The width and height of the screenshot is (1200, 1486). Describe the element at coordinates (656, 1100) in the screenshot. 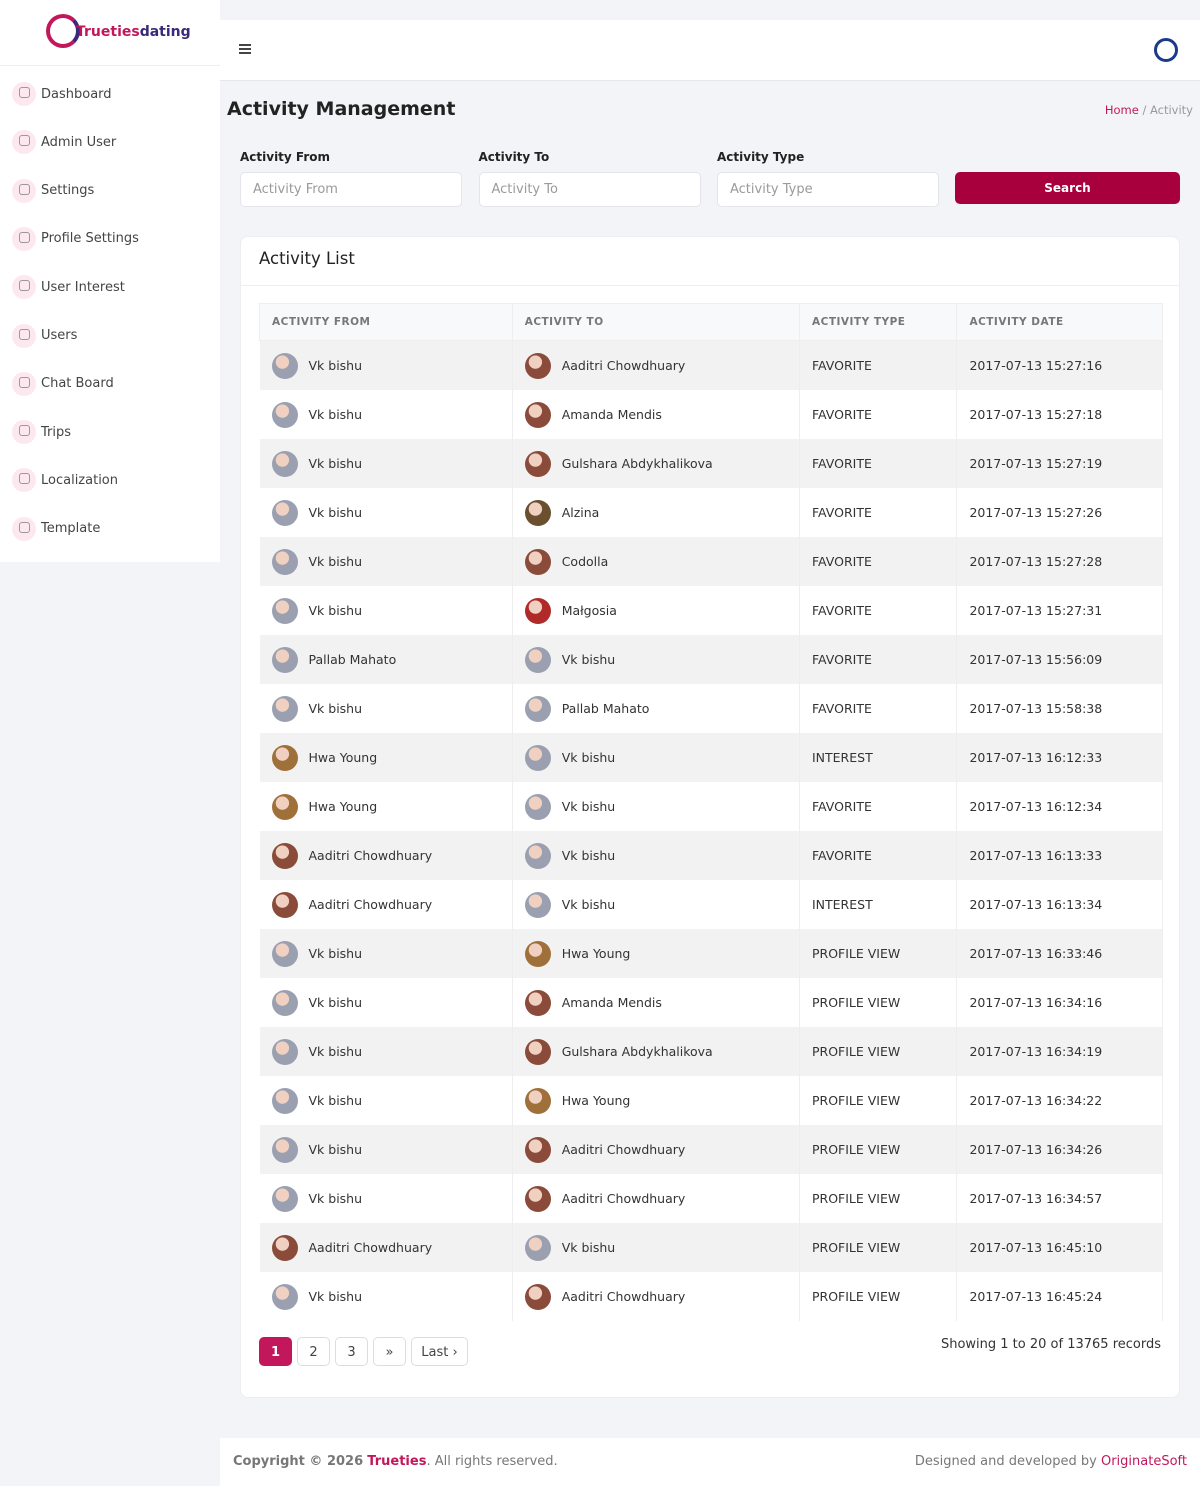

I see `table-cell: Hwa Young` at that location.